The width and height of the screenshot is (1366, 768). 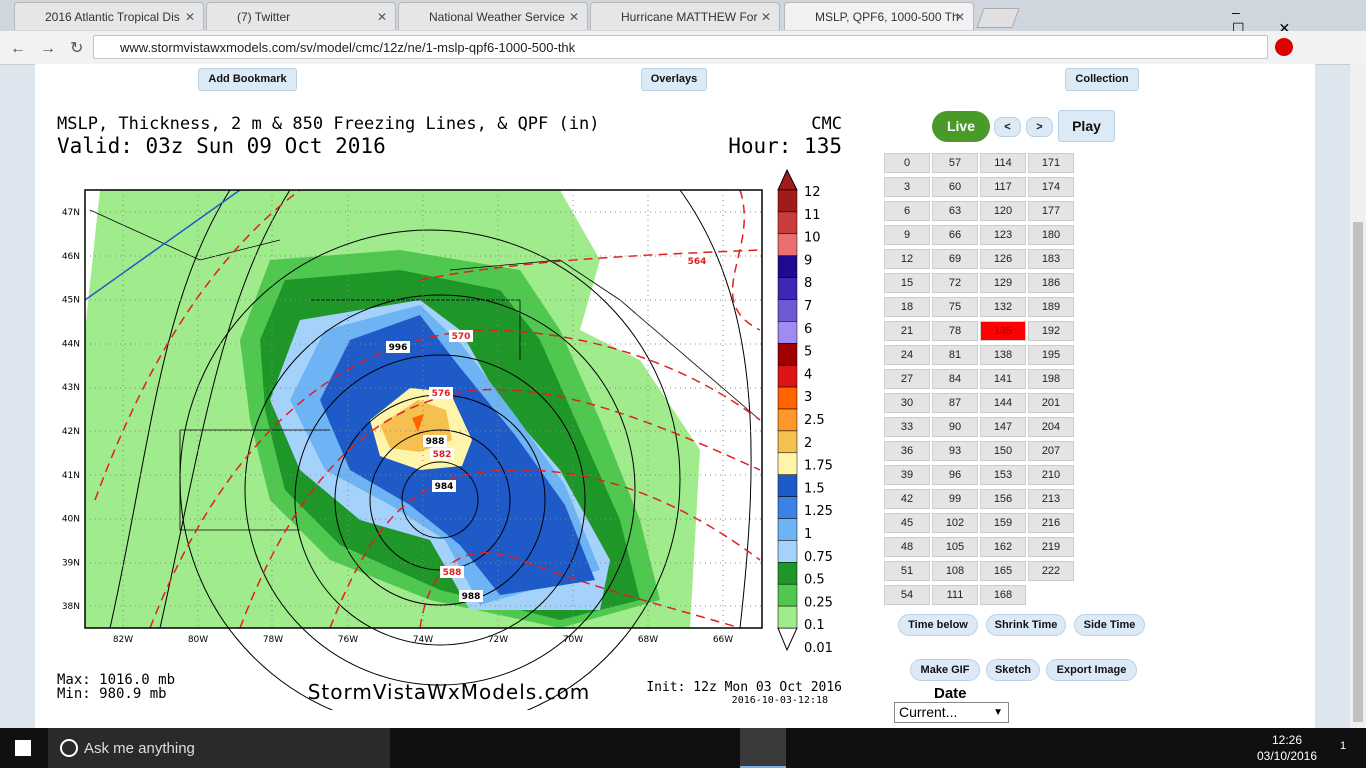 I want to click on hour-button: 21, so click(x=907, y=331).